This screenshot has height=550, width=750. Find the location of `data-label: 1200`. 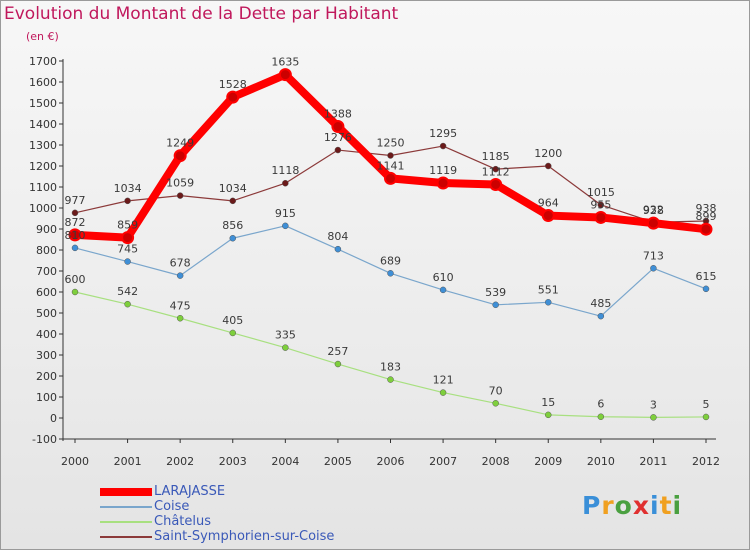

data-label: 1200 is located at coordinates (548, 153).